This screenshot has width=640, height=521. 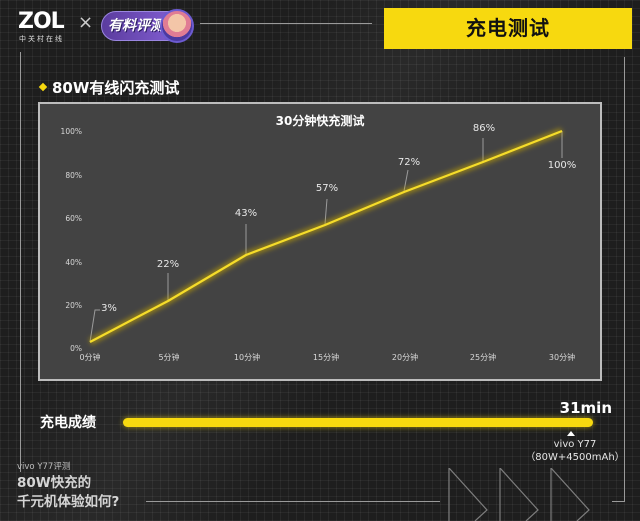 I want to click on section-title: 80W有线闪充测试, so click(x=109, y=87).